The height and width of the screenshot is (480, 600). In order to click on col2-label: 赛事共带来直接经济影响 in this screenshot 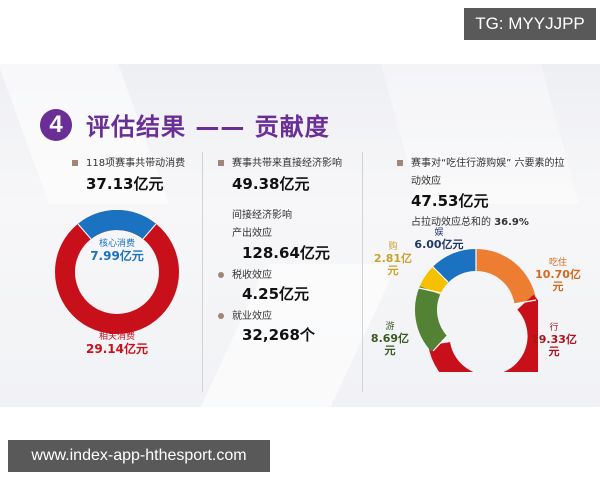, I will do `click(287, 163)`.